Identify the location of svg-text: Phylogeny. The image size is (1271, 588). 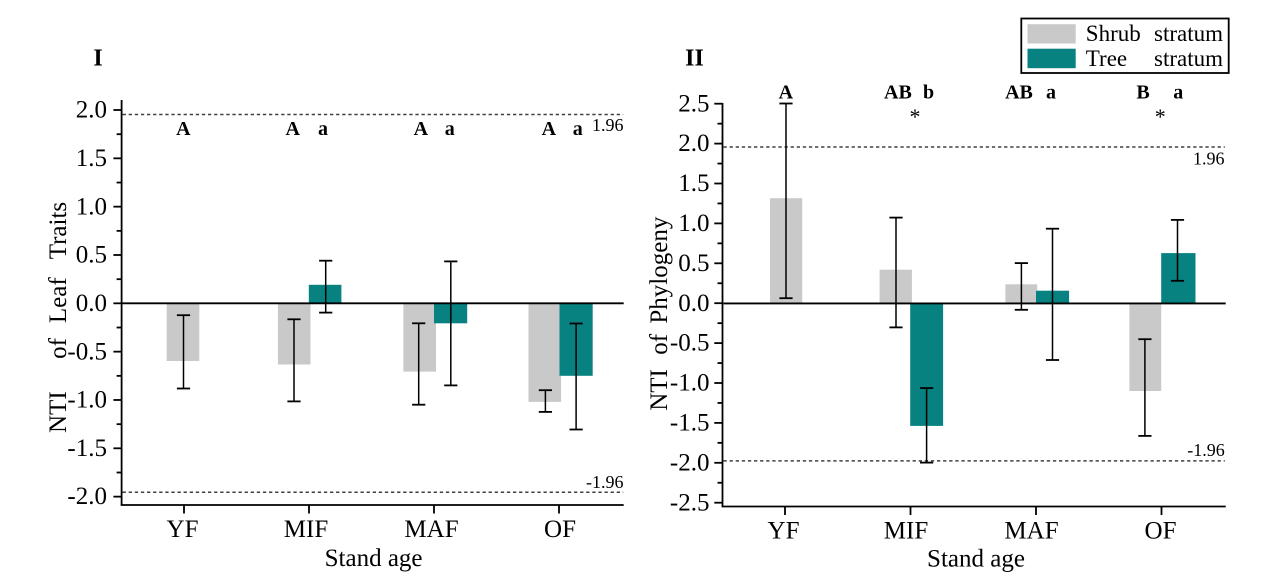
(659, 269).